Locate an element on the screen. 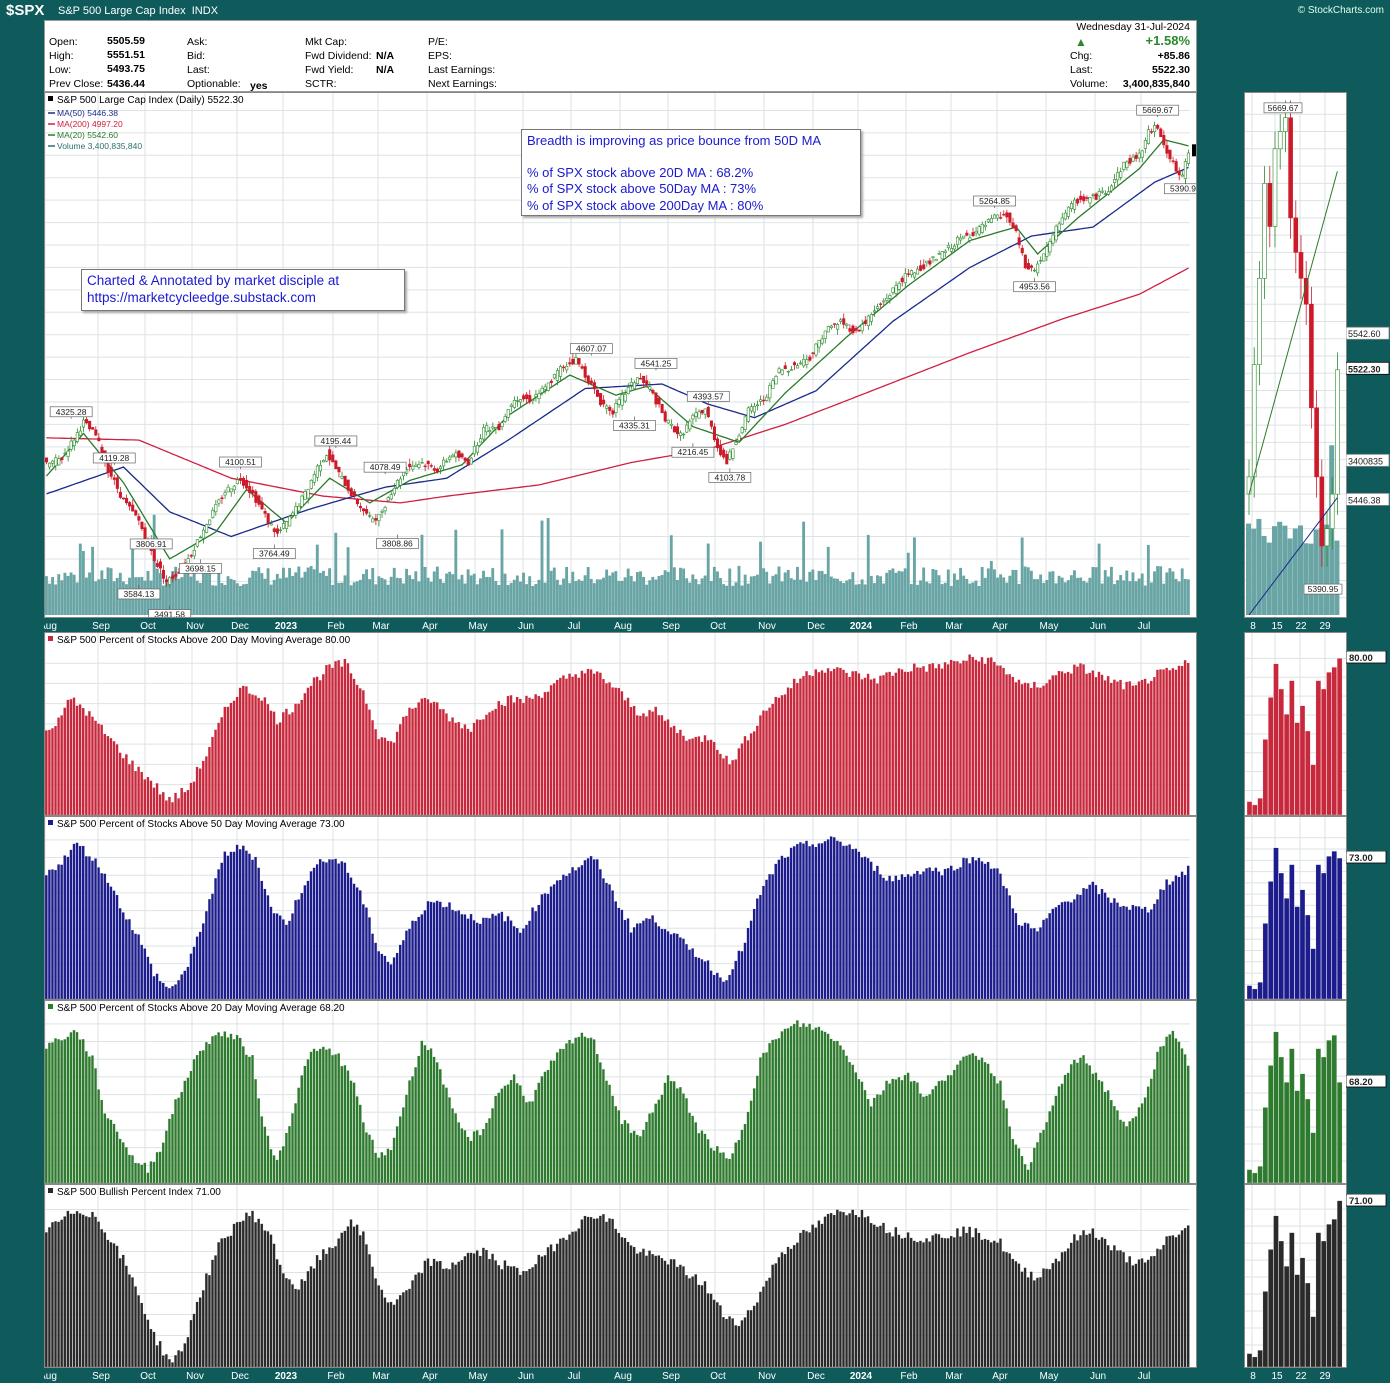  y-tick-label: 20 is located at coordinates (1196, 1336).